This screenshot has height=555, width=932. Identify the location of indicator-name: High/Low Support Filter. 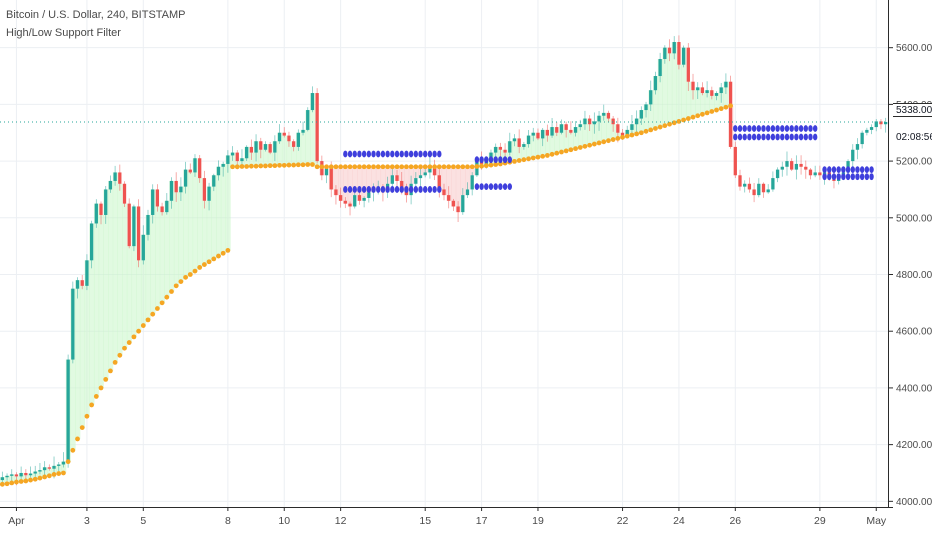
(96, 33).